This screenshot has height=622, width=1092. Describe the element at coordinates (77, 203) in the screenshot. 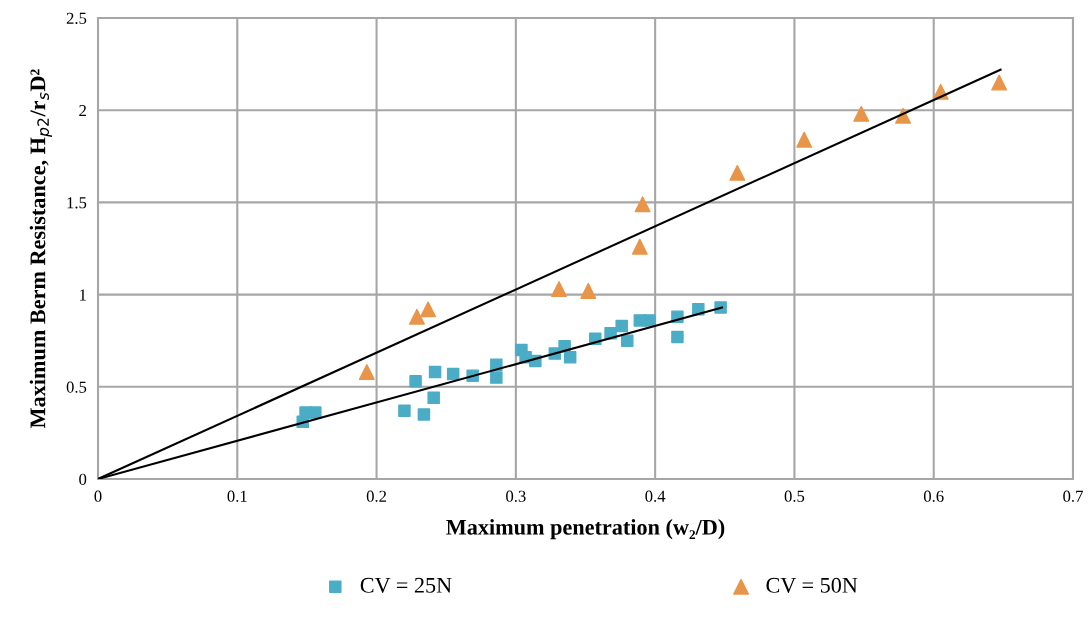

I see `y-tick-label: 1.5` at that location.